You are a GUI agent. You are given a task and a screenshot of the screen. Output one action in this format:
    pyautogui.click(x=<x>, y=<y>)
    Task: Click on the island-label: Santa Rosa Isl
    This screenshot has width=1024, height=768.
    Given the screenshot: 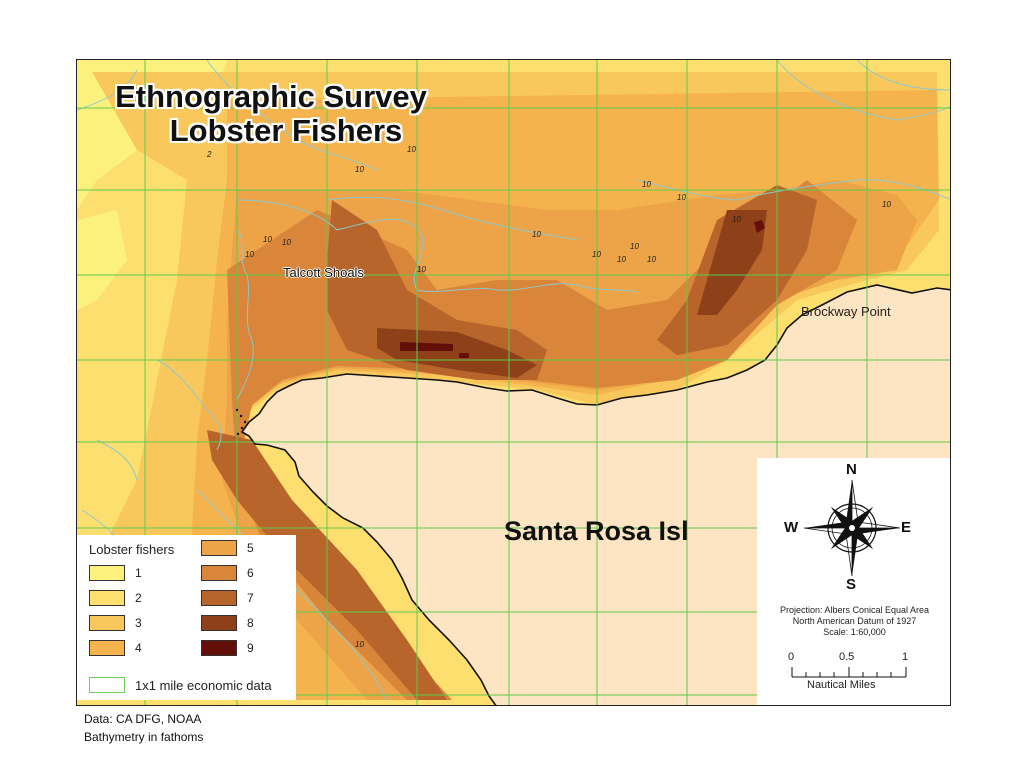 What is the action you would take?
    pyautogui.click(x=596, y=531)
    